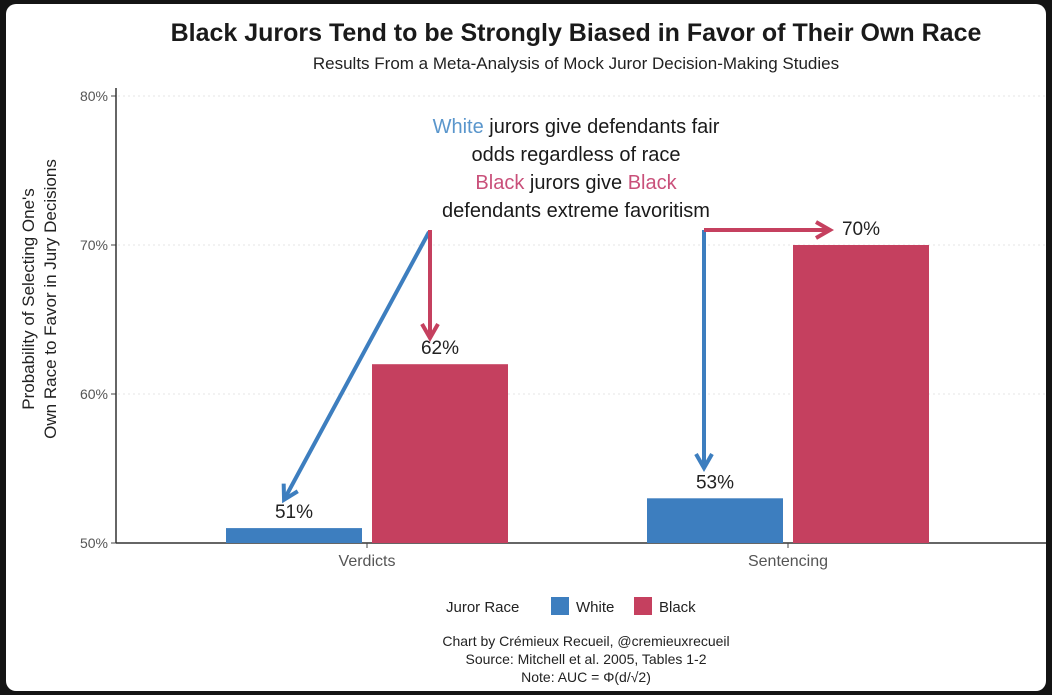  I want to click on y-axis-label-line-2: Own Race to Favor in Jury Decisions, so click(50, 299).